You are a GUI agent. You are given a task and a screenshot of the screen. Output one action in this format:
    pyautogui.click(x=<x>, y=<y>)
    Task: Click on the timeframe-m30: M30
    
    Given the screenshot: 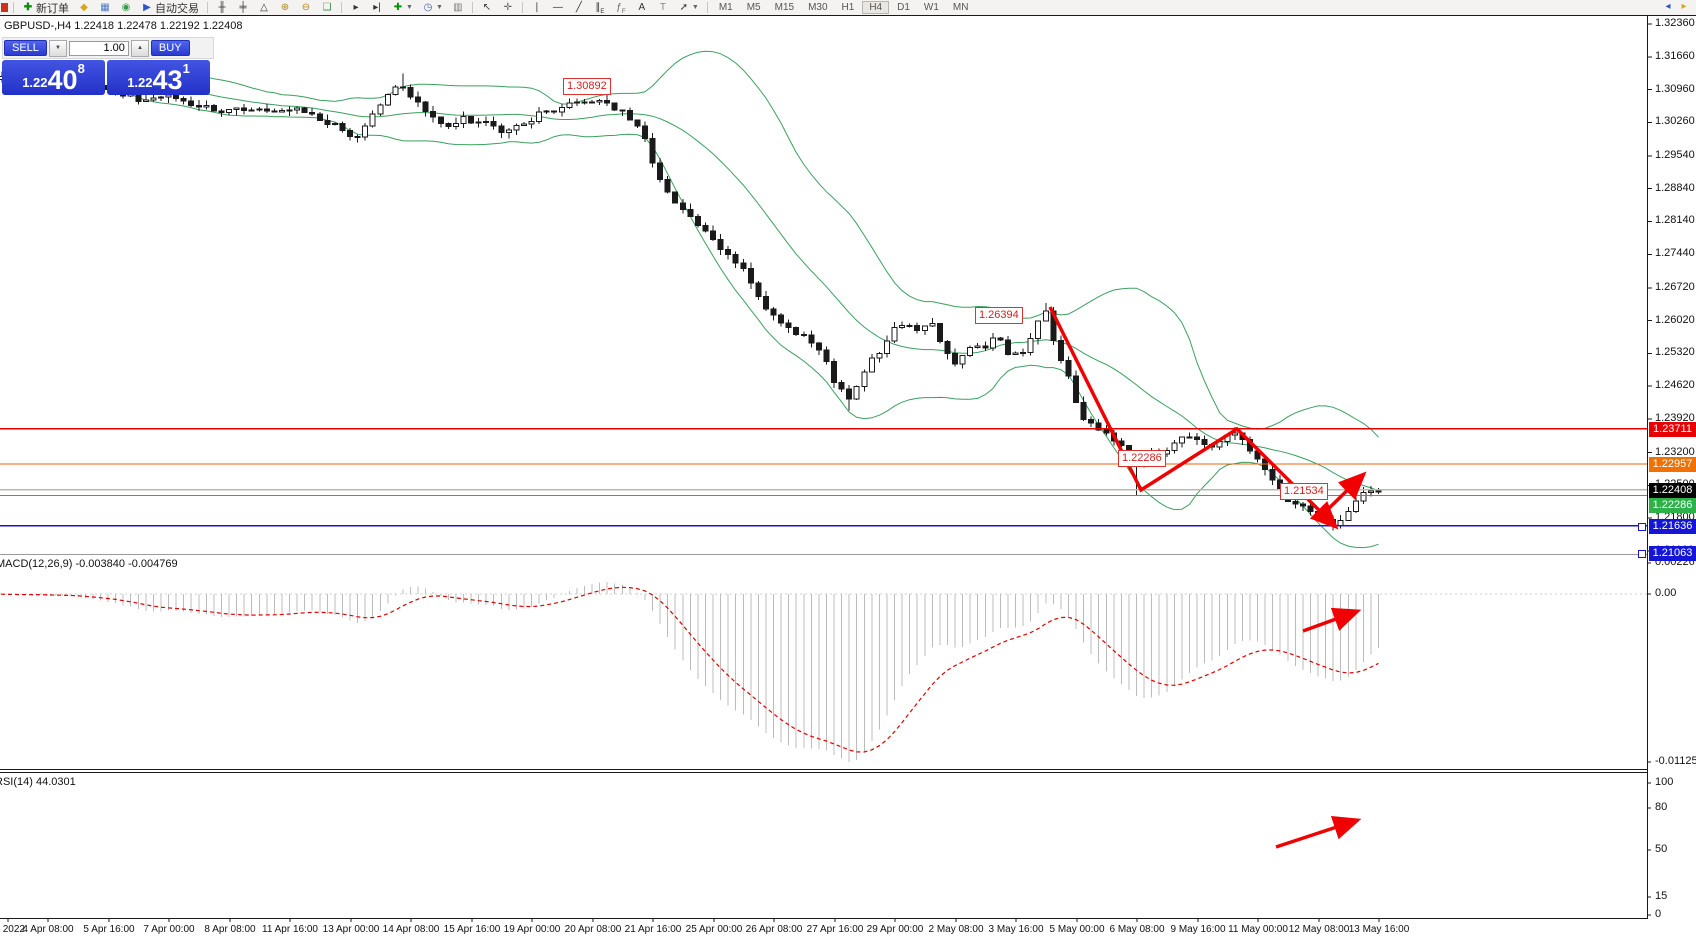 What is the action you would take?
    pyautogui.click(x=818, y=7)
    